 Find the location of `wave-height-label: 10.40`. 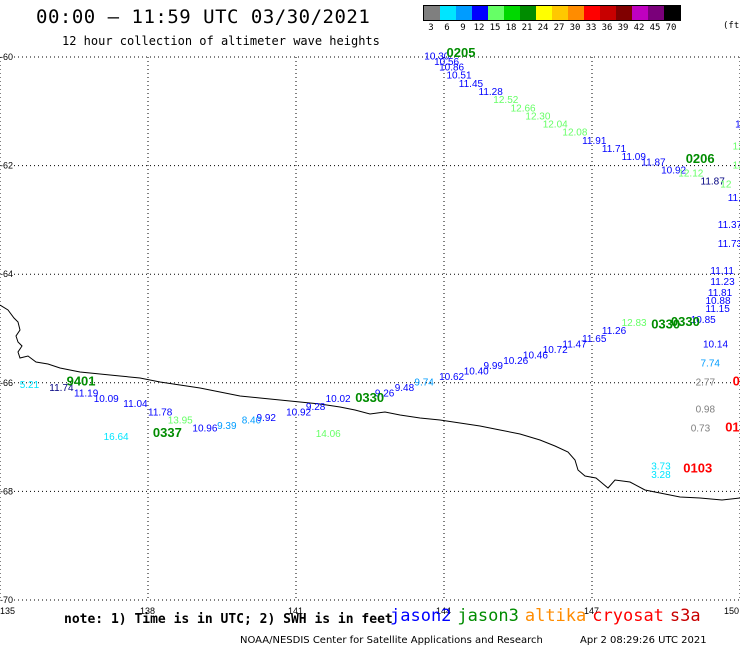

wave-height-label: 10.40 is located at coordinates (476, 372).